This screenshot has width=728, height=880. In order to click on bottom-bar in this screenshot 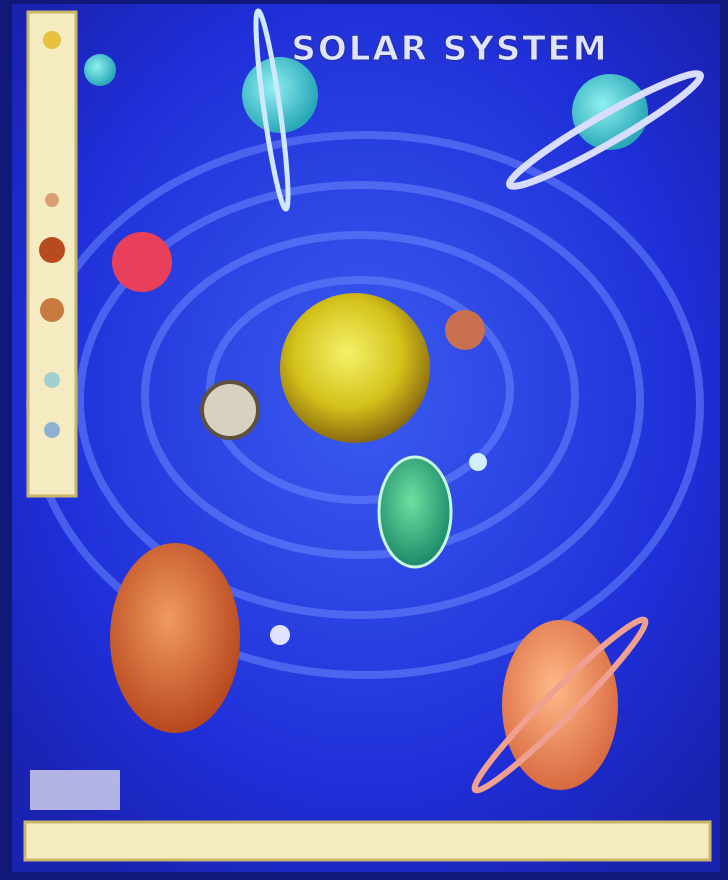, I will do `click(367, 841)`.